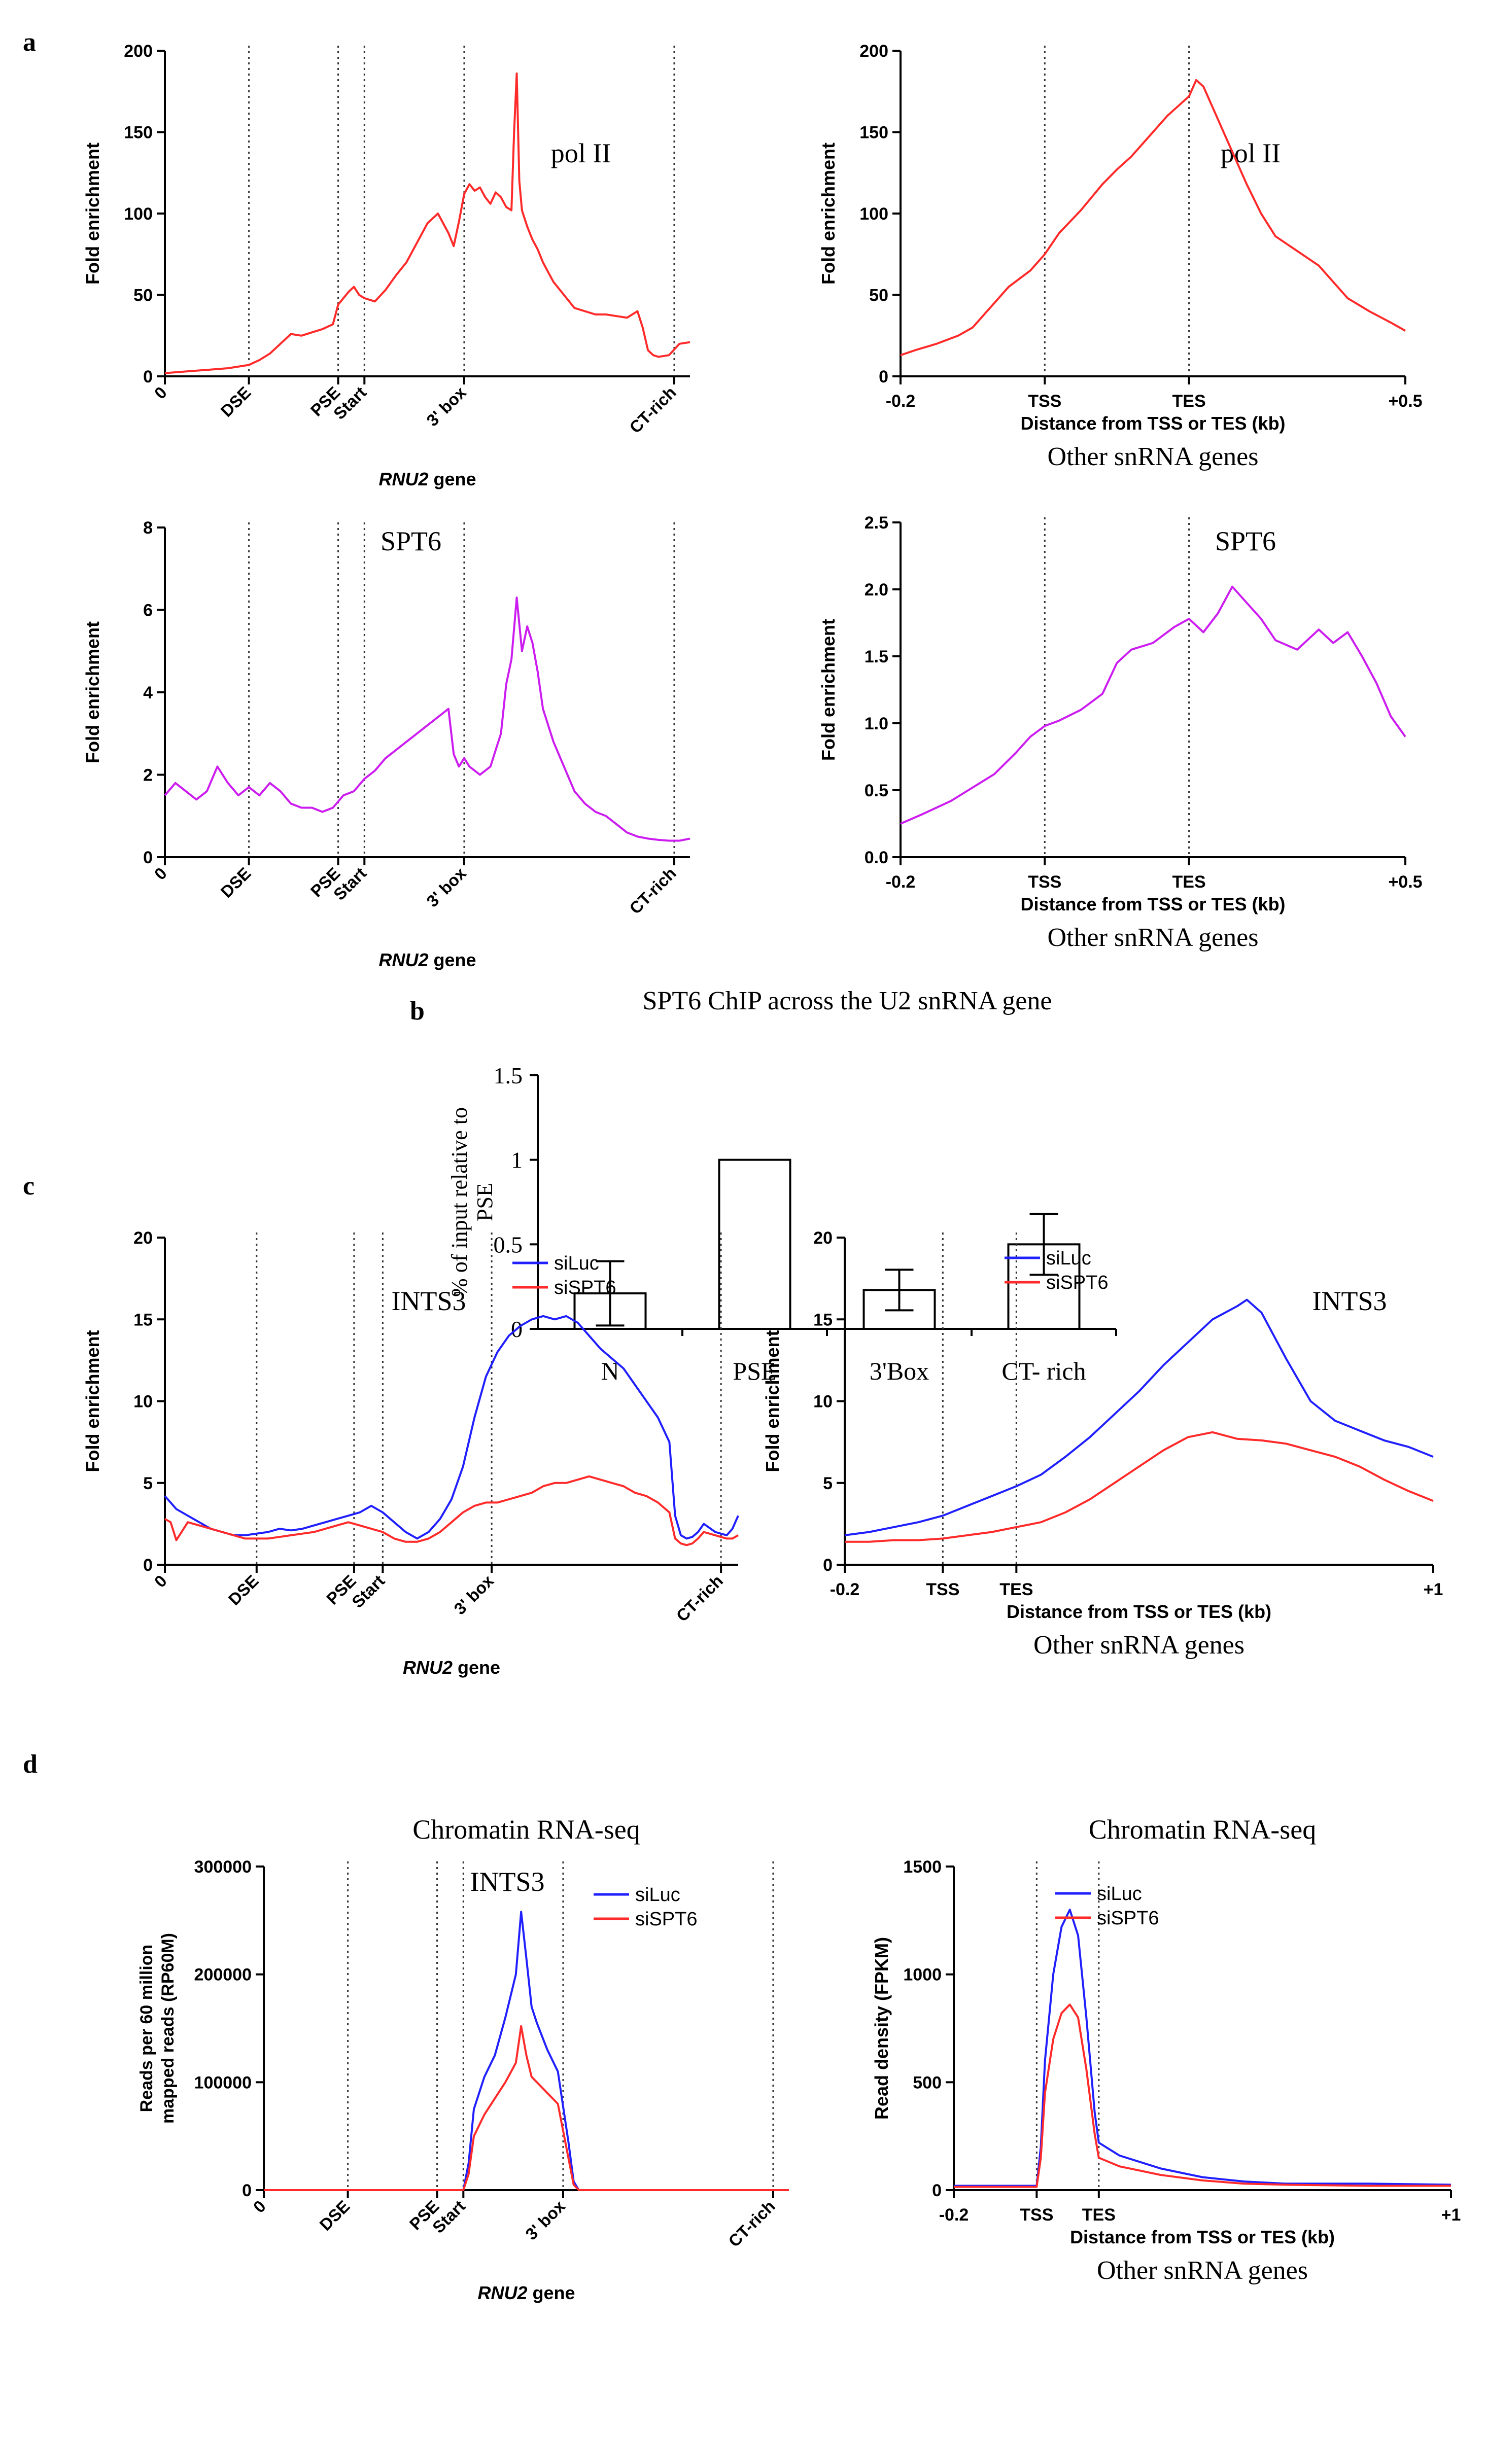  I want to click on x-category-label: PSE, so click(754, 1371).